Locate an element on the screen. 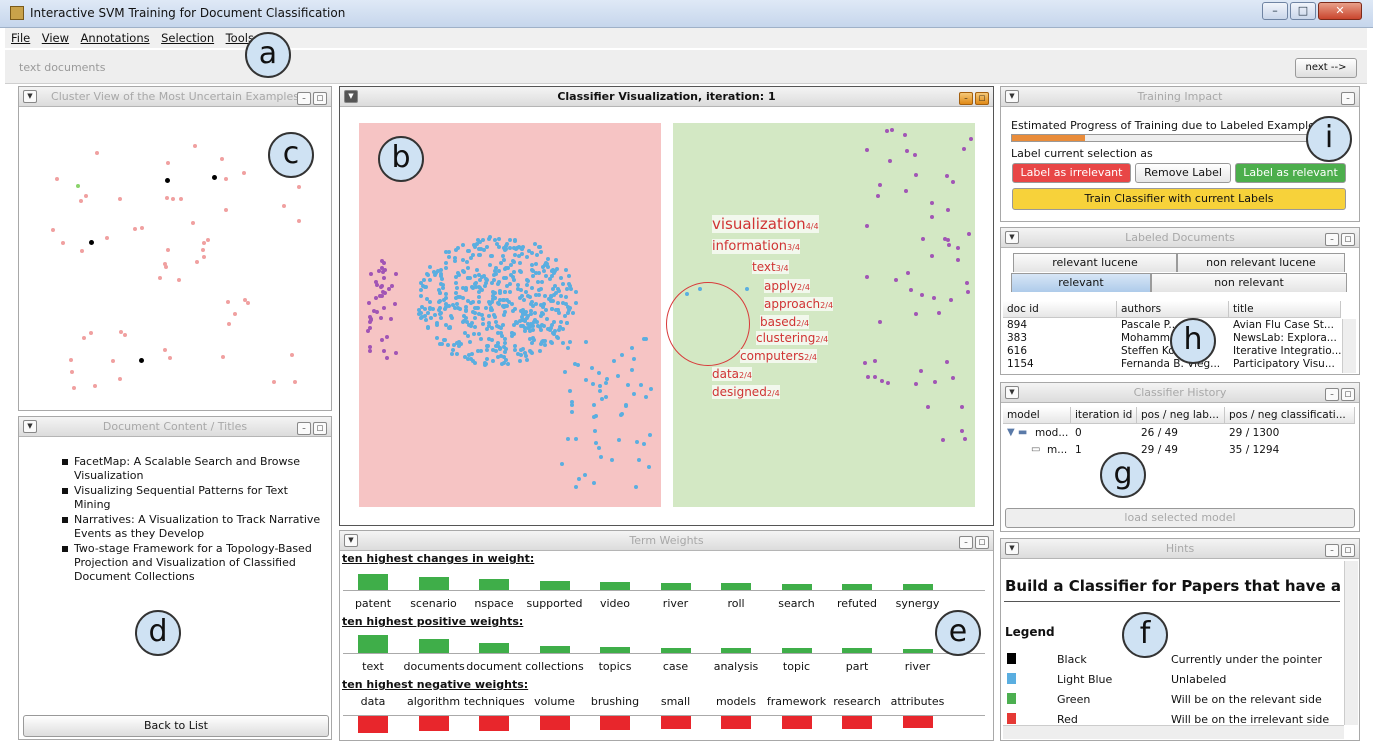 This screenshot has width=1373, height=753. vertical-scrollbar is located at coordinates (1349, 346).